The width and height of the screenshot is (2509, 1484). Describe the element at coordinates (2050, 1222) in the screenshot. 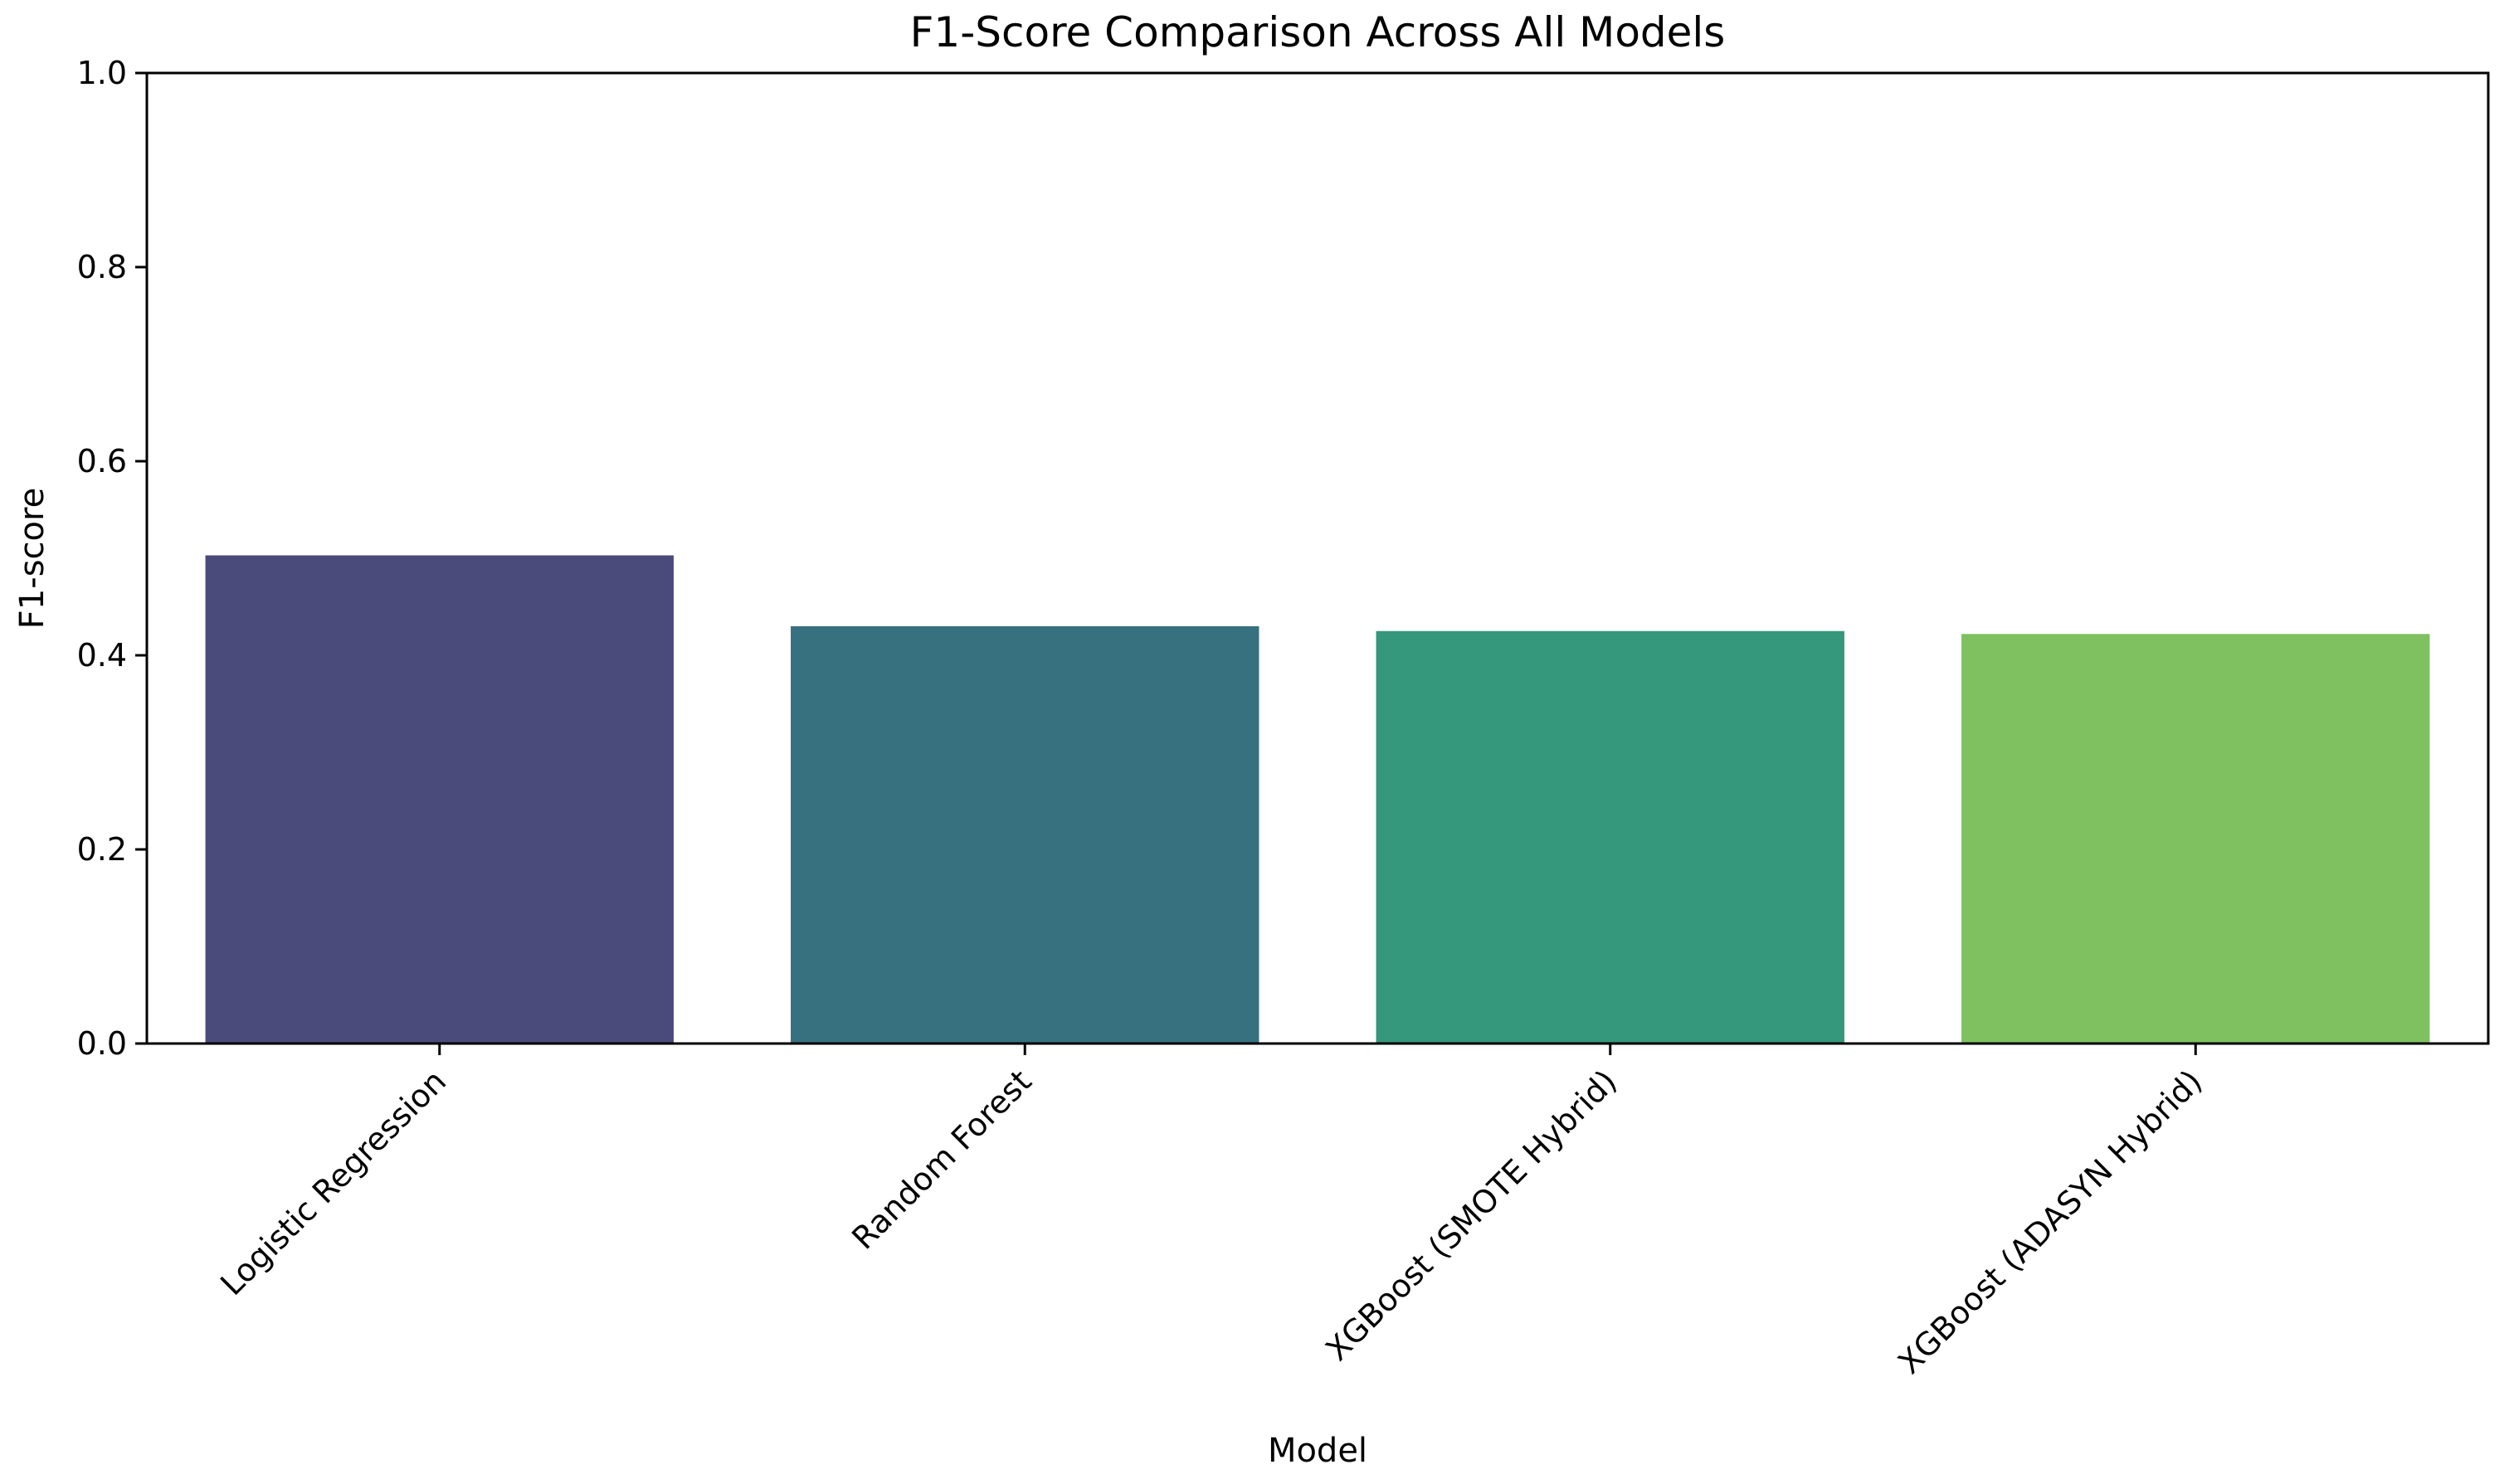

I see `x-tick-label: XGBoost (ADASYN Hybrid)` at that location.